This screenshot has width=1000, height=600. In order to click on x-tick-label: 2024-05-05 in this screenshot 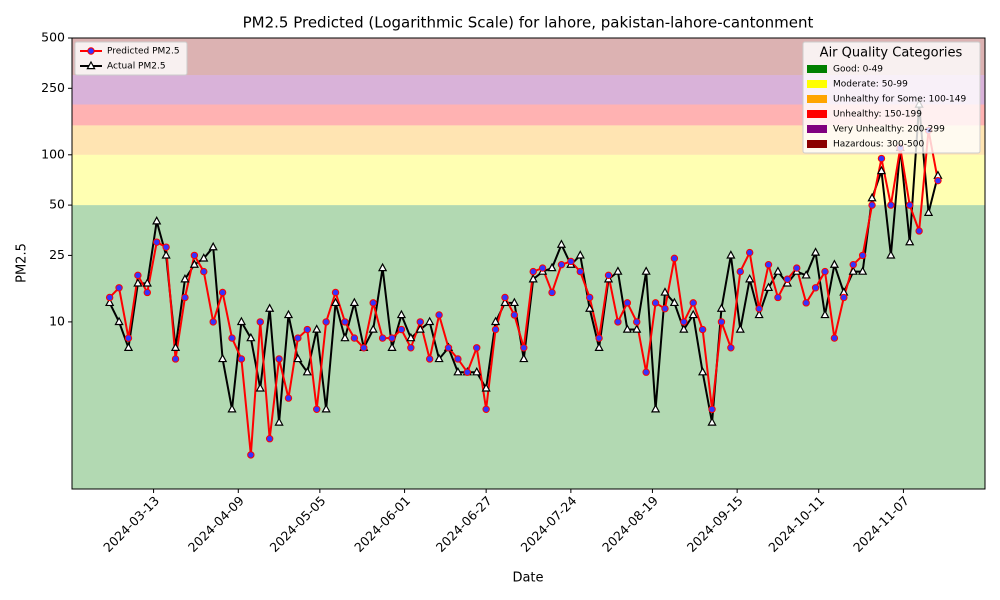, I will do `click(297, 524)`.